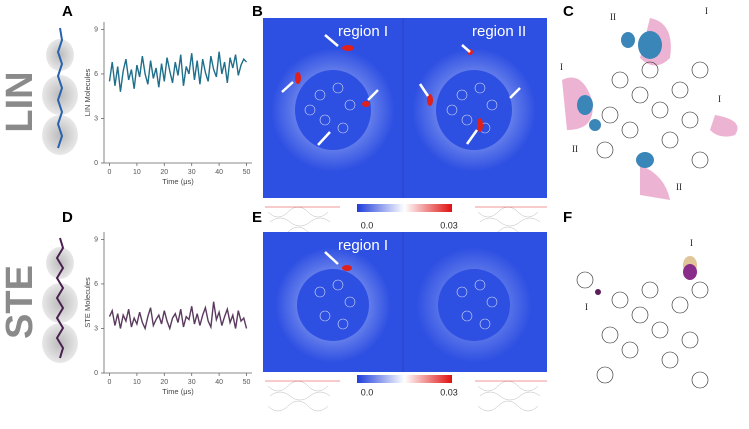 The image size is (749, 429). What do you see at coordinates (60, 300) in the screenshot?
I see `molecule-ste` at bounding box center [60, 300].